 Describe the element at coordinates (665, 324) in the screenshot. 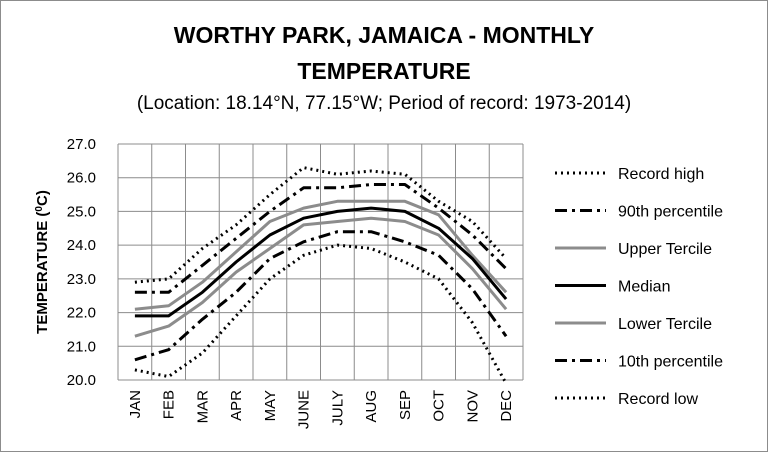

I see `legend-label: Lower Tercile` at that location.